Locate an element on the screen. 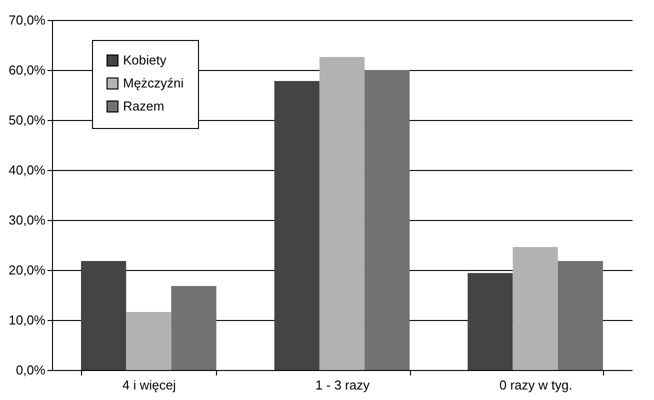 Image resolution: width=654 pixels, height=400 pixels. x-tick-label: 0 razy w tyg. is located at coordinates (535, 385).